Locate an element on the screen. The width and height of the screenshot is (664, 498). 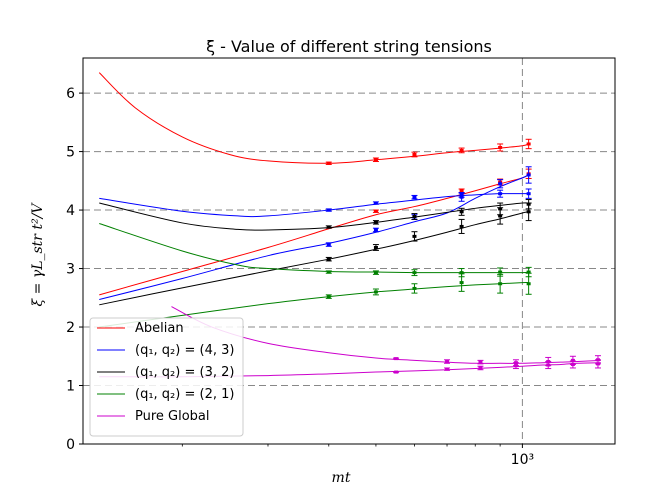
legend-label: (q₁, q₂) = (4, 3) is located at coordinates (184, 350).